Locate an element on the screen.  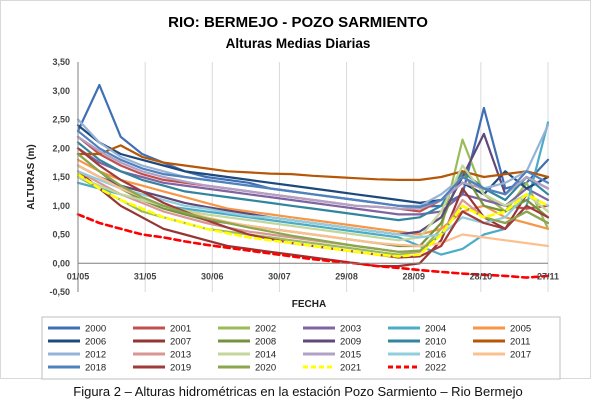
x-tick-label: 31/05 is located at coordinates (145, 276).